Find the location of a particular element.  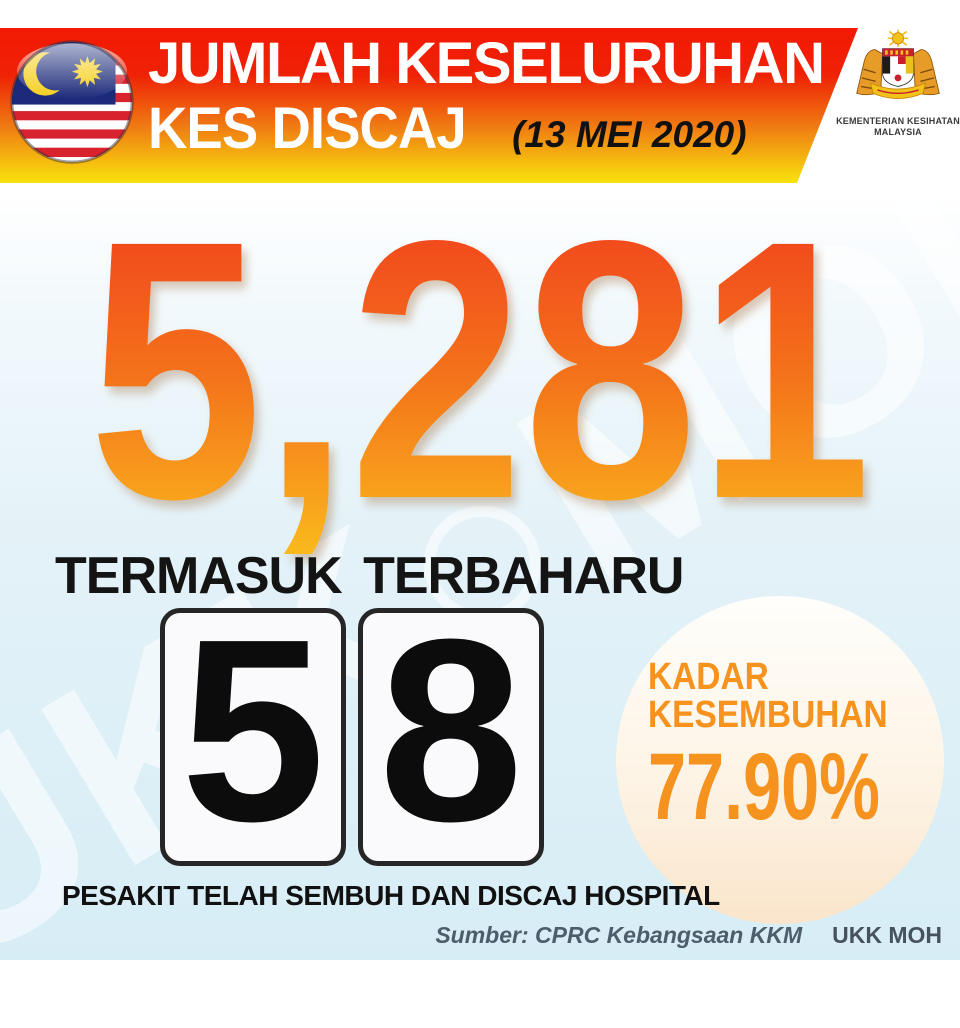

recovery-rate-badge: KADAR KESEMBUHAN 77.90% is located at coordinates (780, 760).